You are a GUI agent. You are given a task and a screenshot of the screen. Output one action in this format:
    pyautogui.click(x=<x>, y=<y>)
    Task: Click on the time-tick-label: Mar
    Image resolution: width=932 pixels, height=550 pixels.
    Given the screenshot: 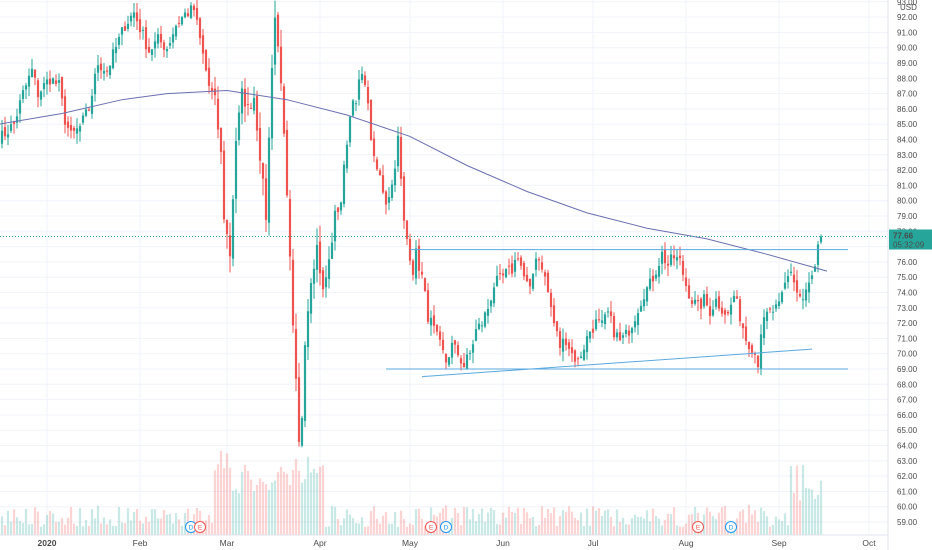 What is the action you would take?
    pyautogui.click(x=227, y=543)
    